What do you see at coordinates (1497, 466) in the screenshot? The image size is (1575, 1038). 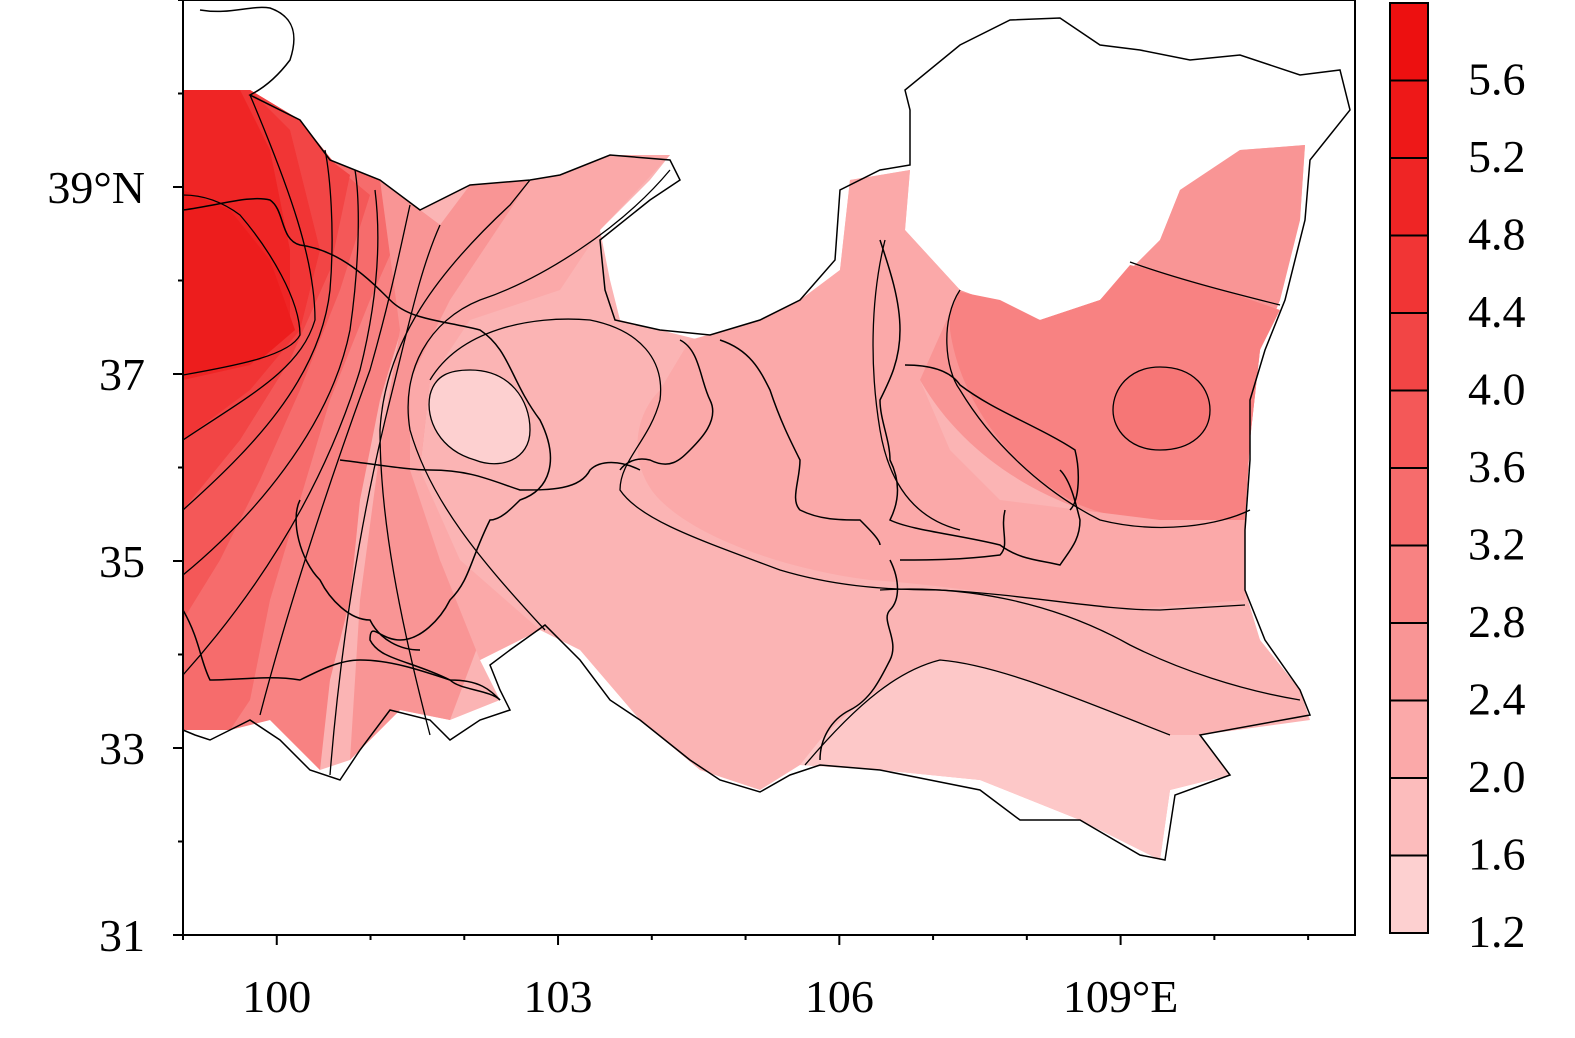 I see `colorbar-label: 3.6` at bounding box center [1497, 466].